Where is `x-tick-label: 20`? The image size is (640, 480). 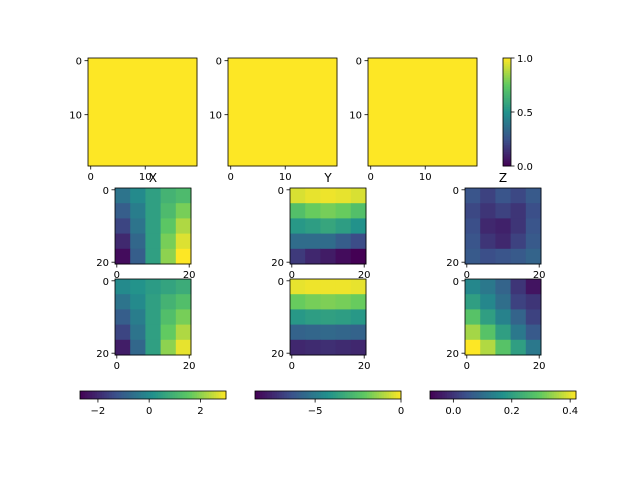 x-tick-label: 20 is located at coordinates (364, 275).